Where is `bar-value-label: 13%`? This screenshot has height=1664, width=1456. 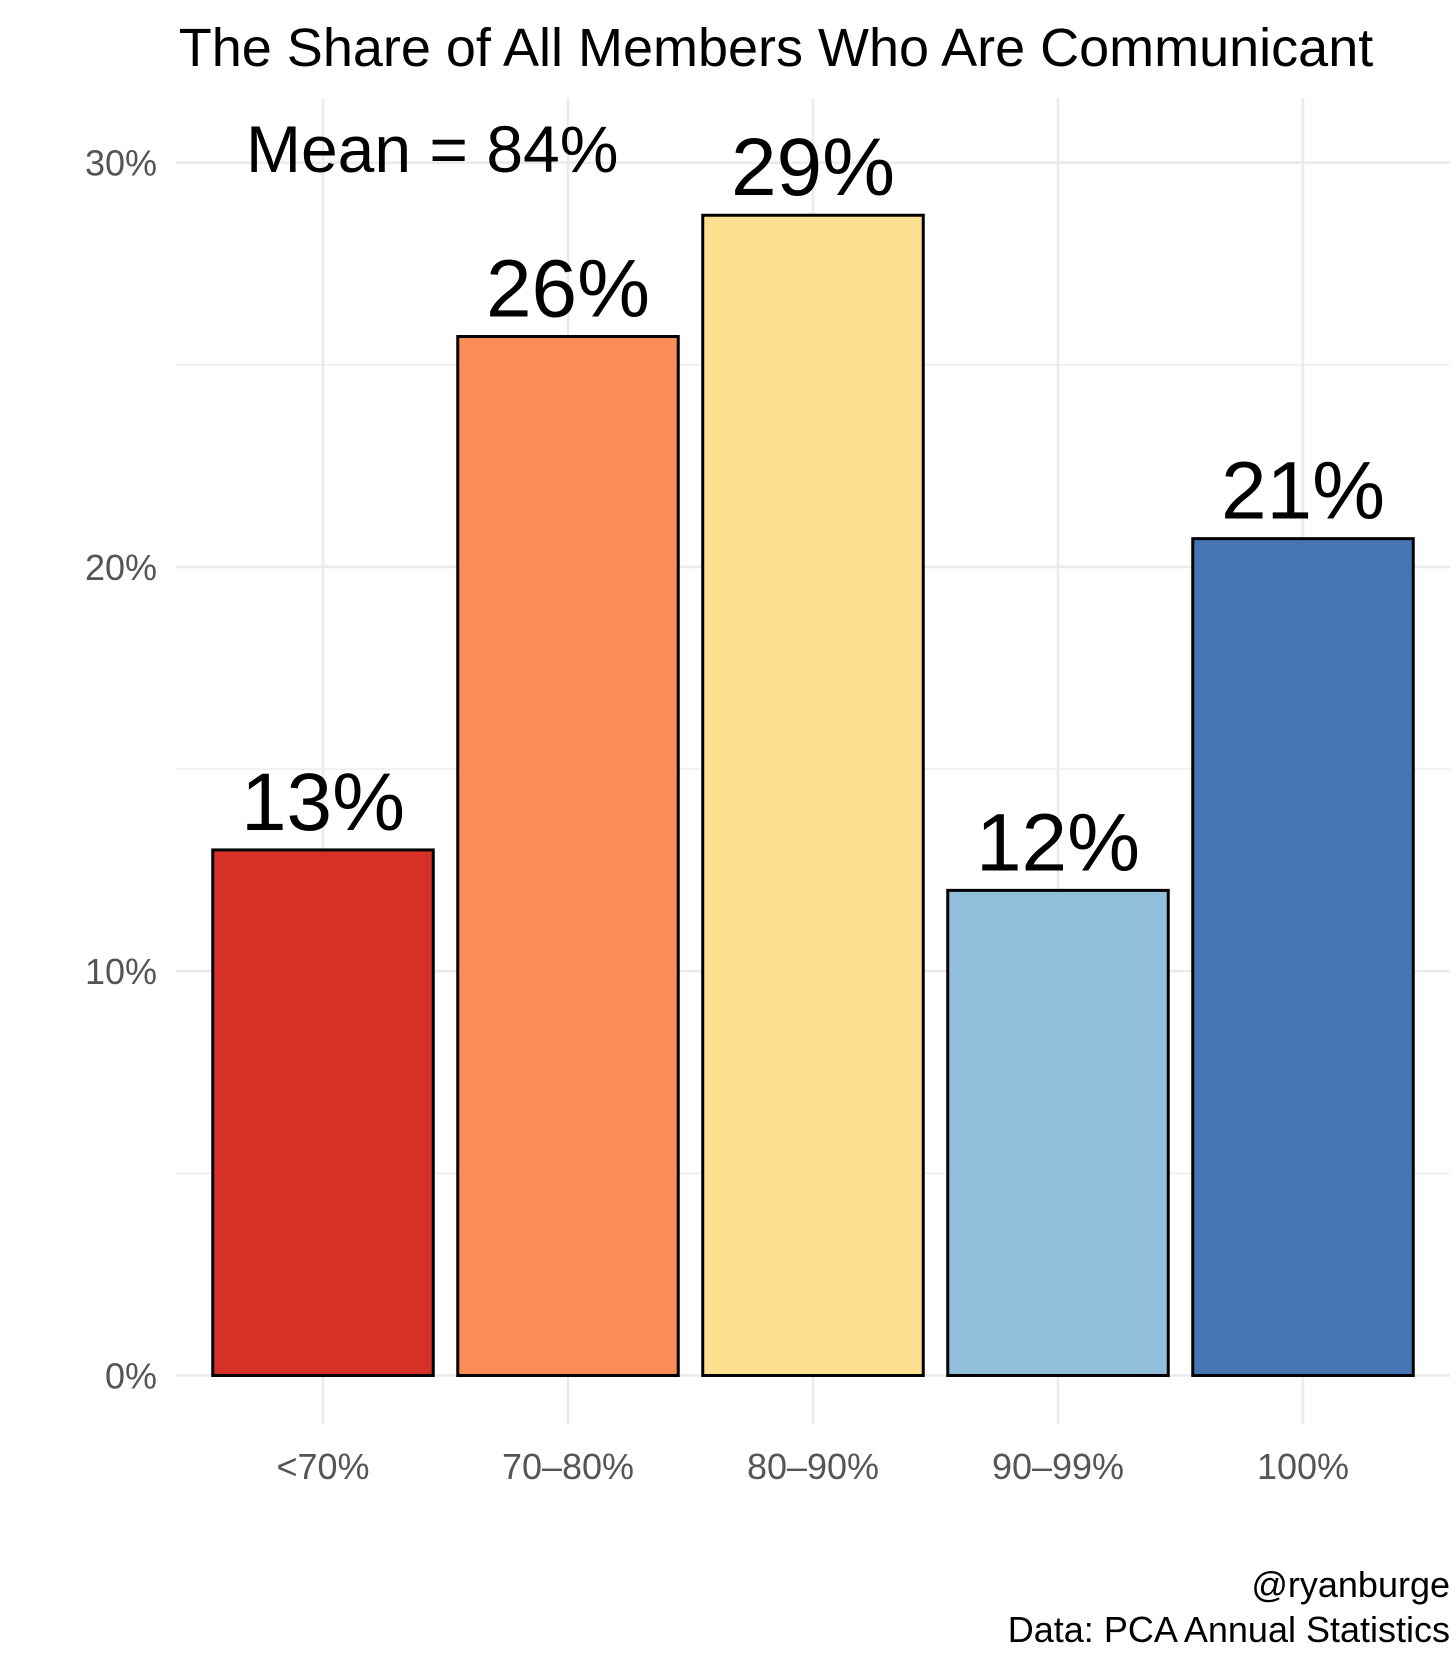 bar-value-label: 13% is located at coordinates (323, 802).